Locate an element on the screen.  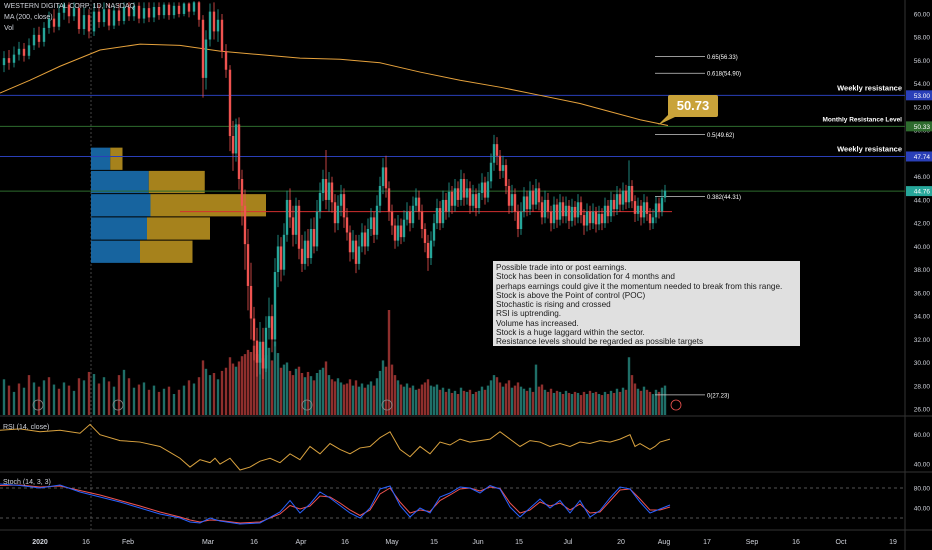
price-tick: 38.00 is located at coordinates (922, 270).